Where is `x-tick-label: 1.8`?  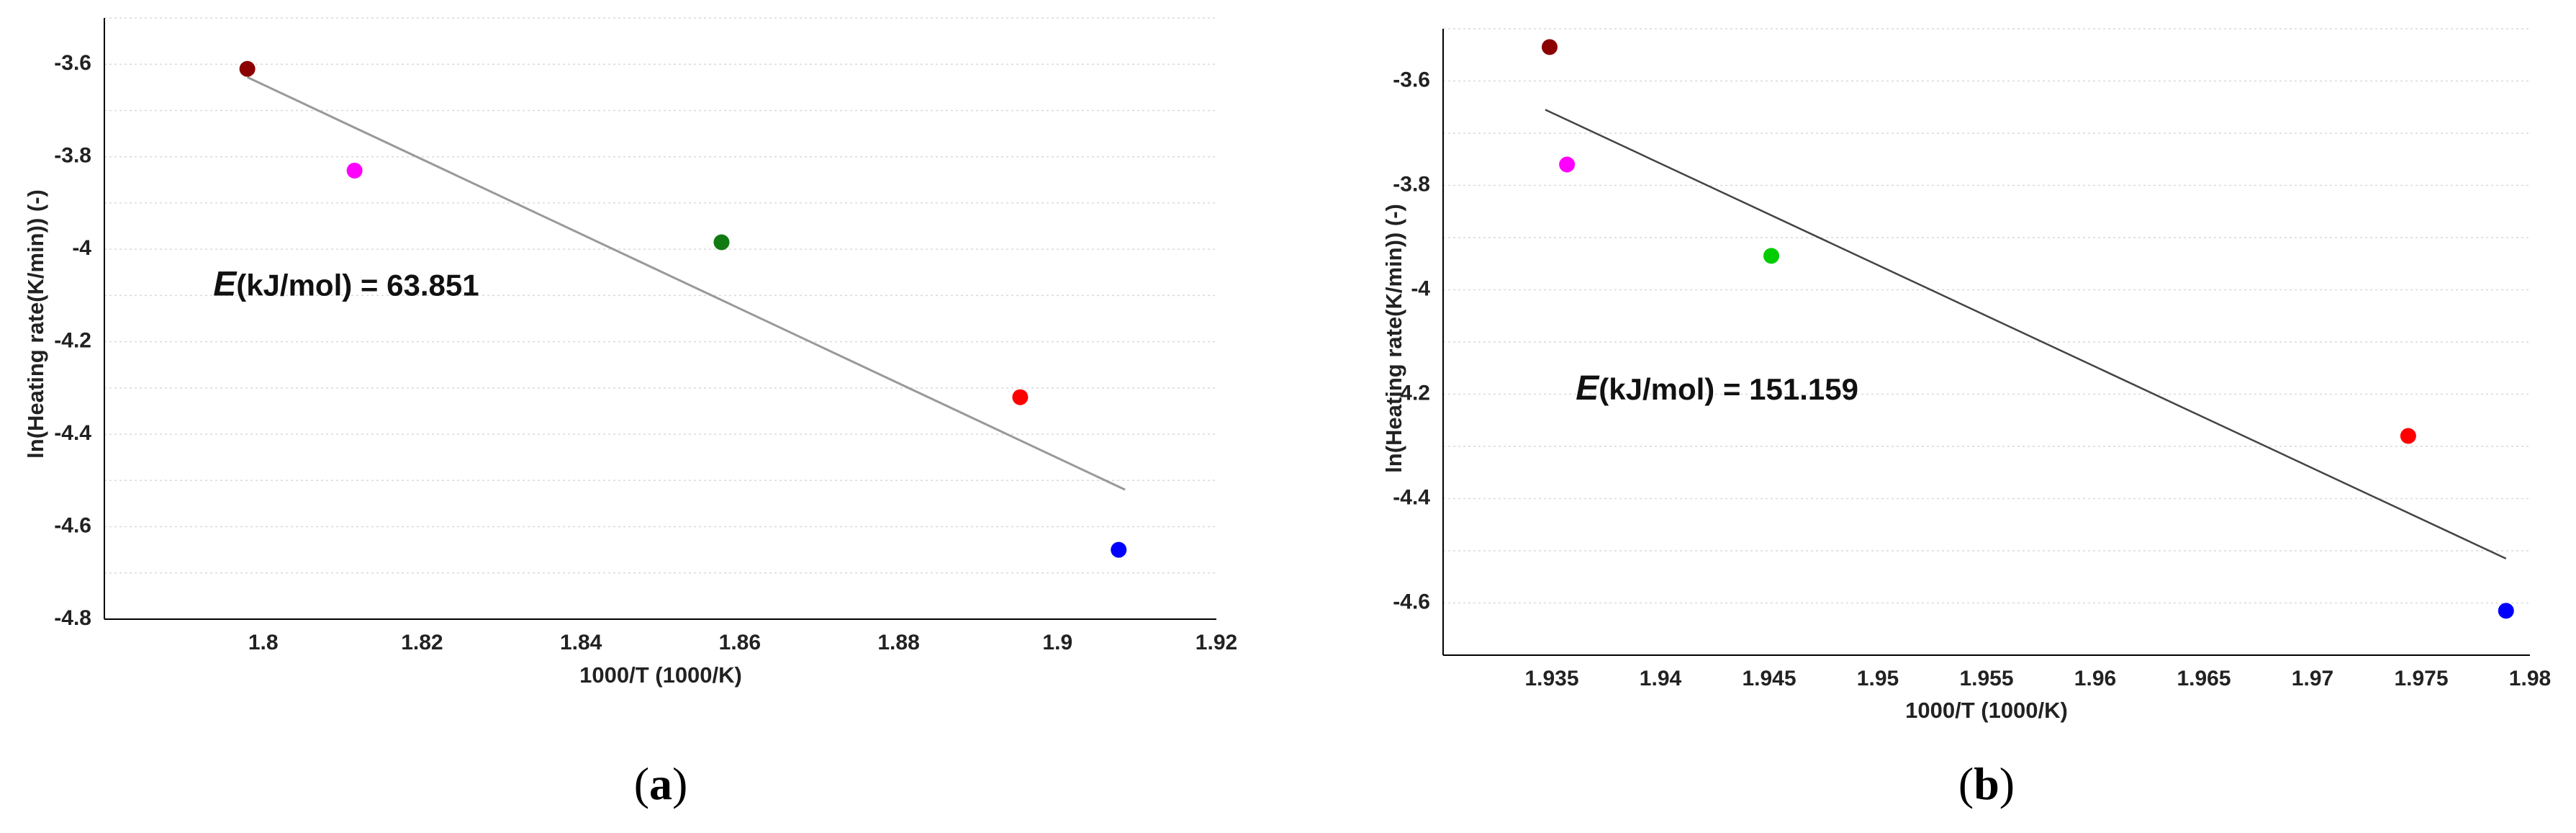 x-tick-label: 1.8 is located at coordinates (264, 642).